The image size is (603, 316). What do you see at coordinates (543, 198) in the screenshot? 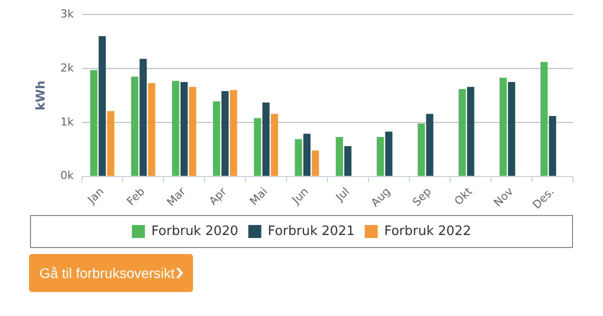
I see `x-tick-label: Des.` at bounding box center [543, 198].